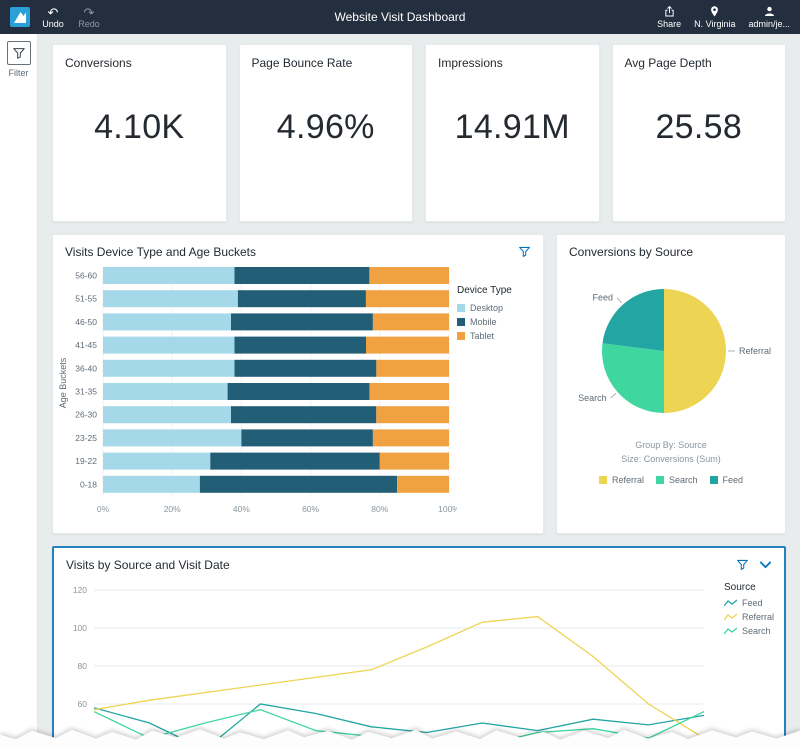  I want to click on svg-text: 56-60, so click(86, 276).